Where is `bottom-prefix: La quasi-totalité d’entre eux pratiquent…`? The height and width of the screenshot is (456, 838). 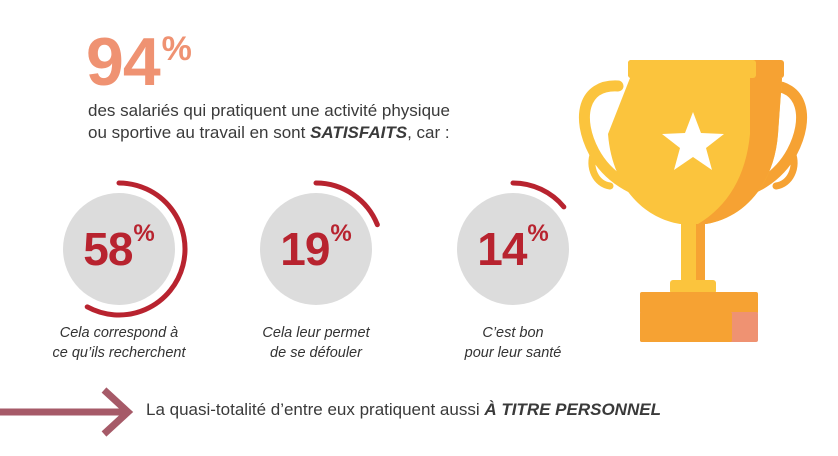
bottom-prefix: La quasi-totalité d’entre eux pratiquent… is located at coordinates (315, 409).